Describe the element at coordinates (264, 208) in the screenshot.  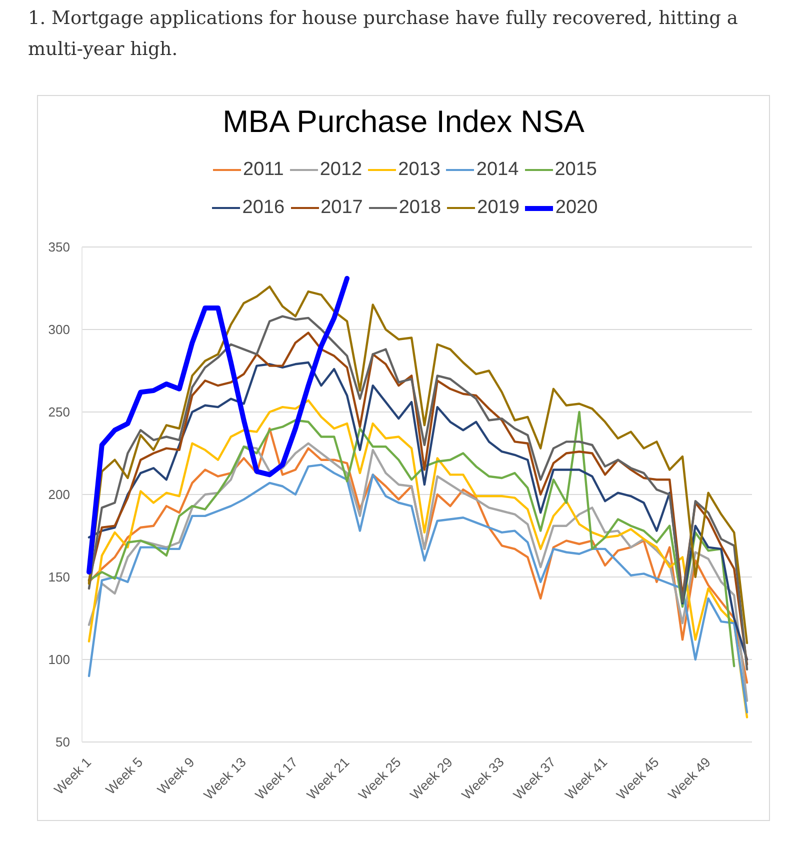
I see `legend-label: 2016` at that location.